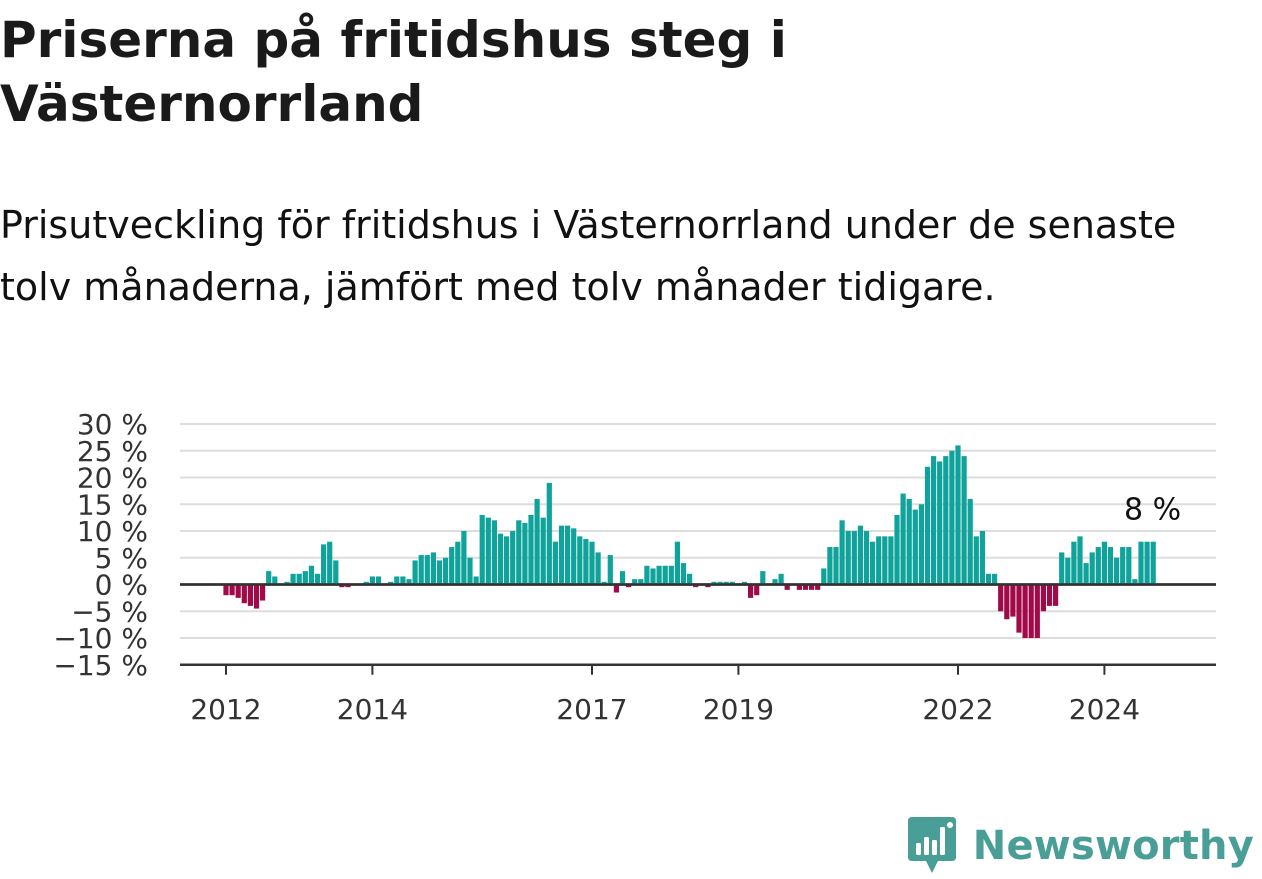 The height and width of the screenshot is (879, 1262). I want to click on y-tick-label: 0 %, so click(121, 585).